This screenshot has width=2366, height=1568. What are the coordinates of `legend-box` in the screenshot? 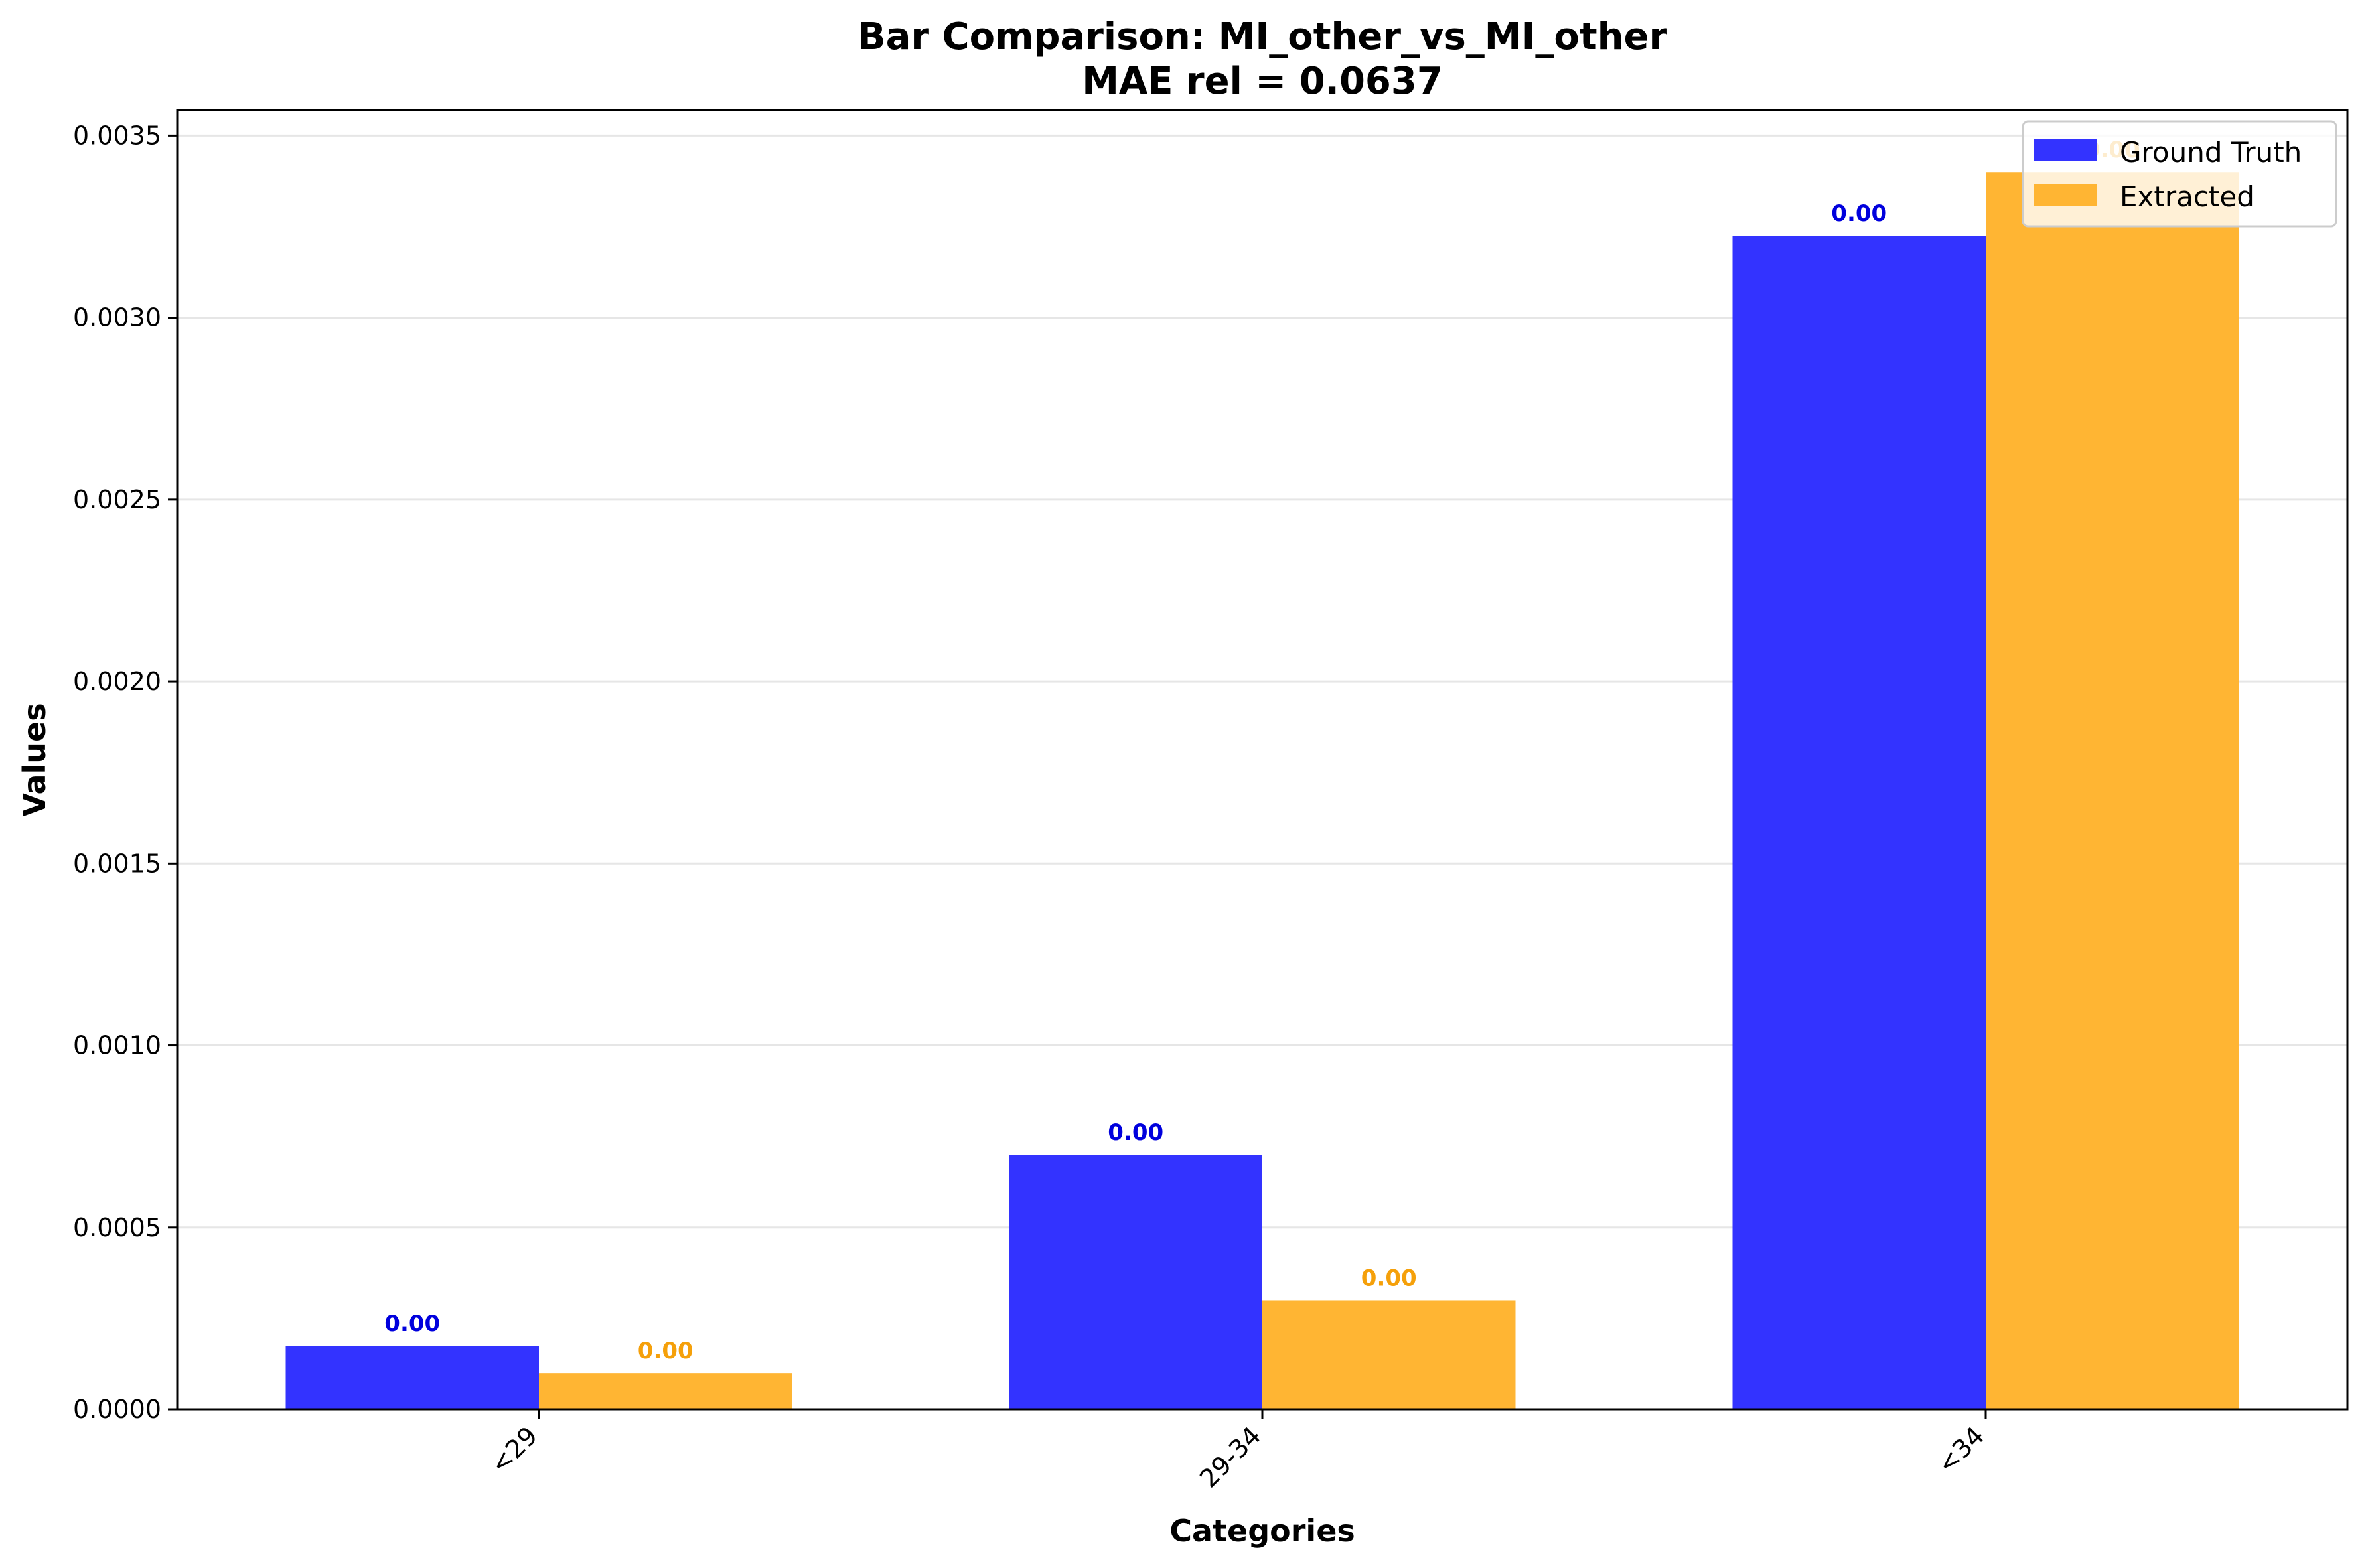 It's located at (2179, 174).